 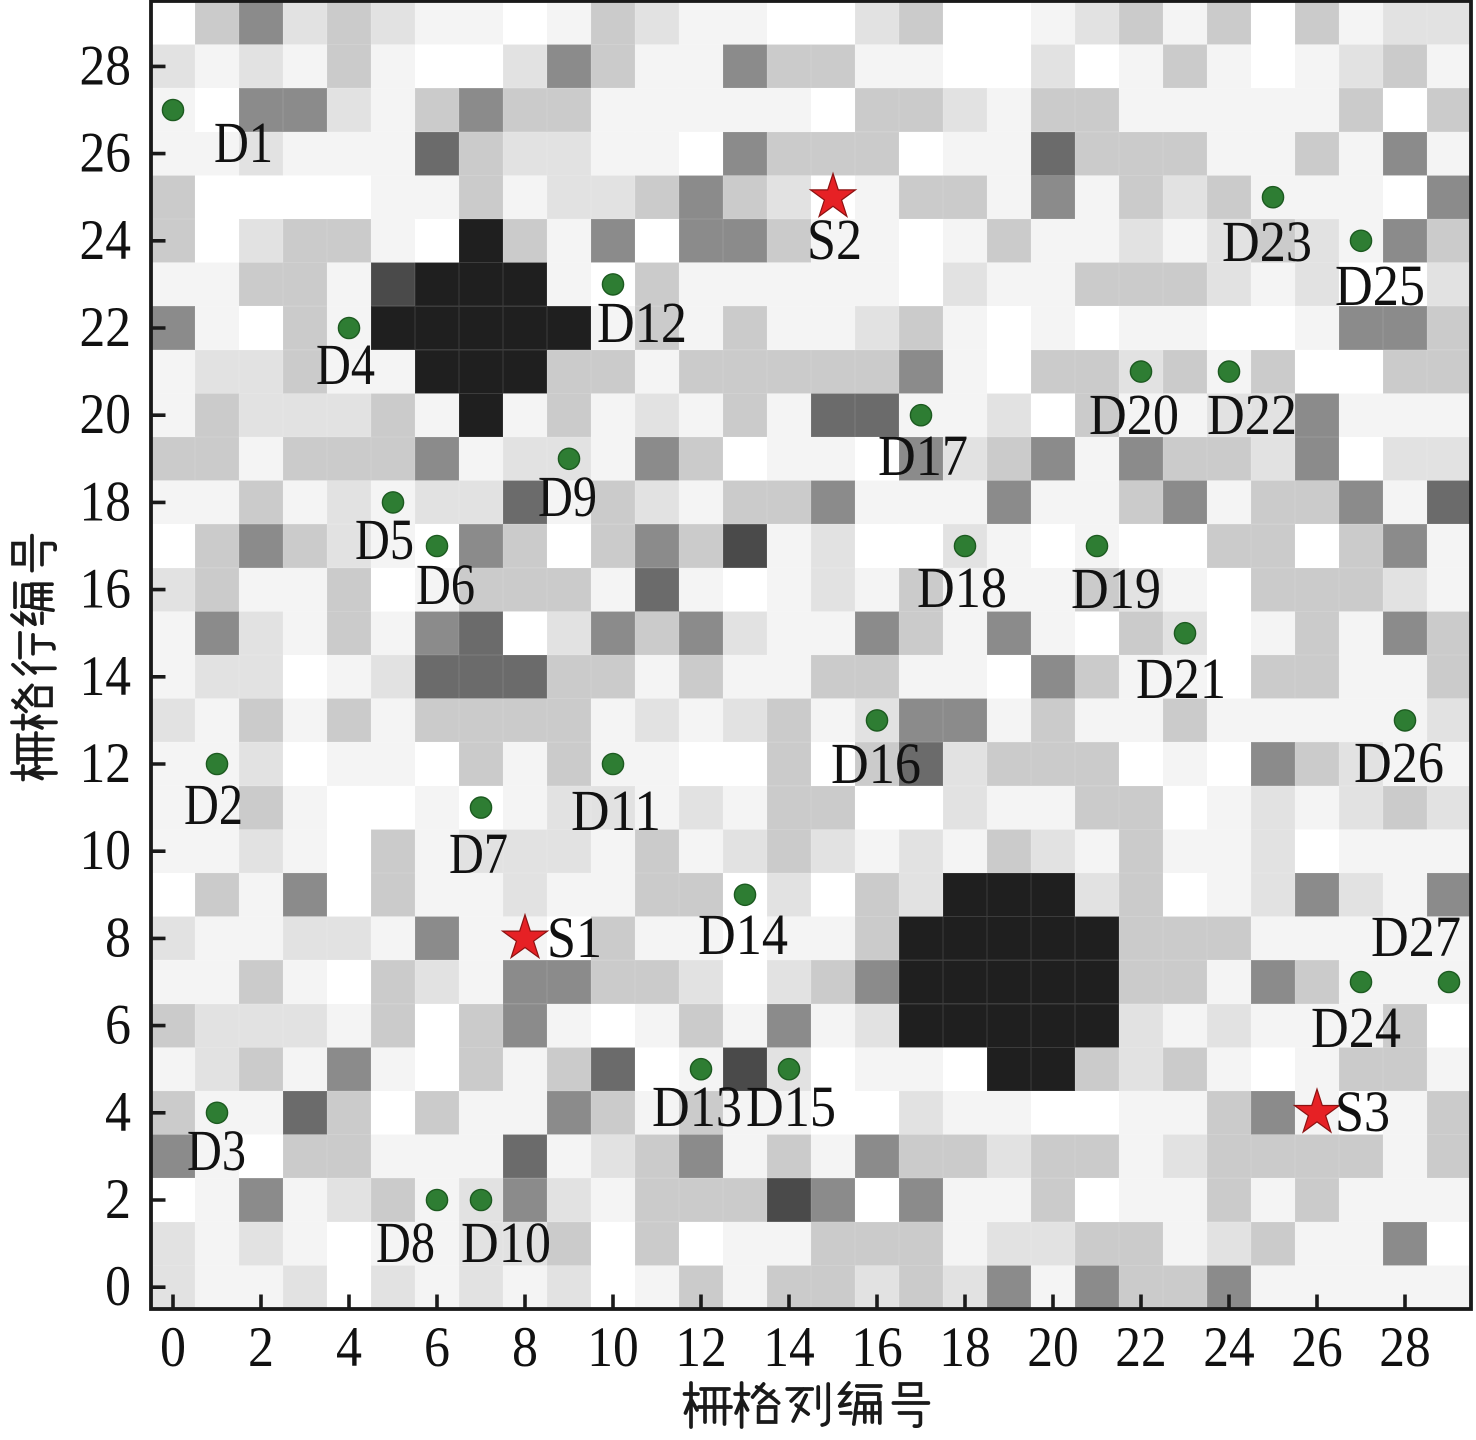 What do you see at coordinates (1356, 1027) in the screenshot?
I see `svg-text: D24` at bounding box center [1356, 1027].